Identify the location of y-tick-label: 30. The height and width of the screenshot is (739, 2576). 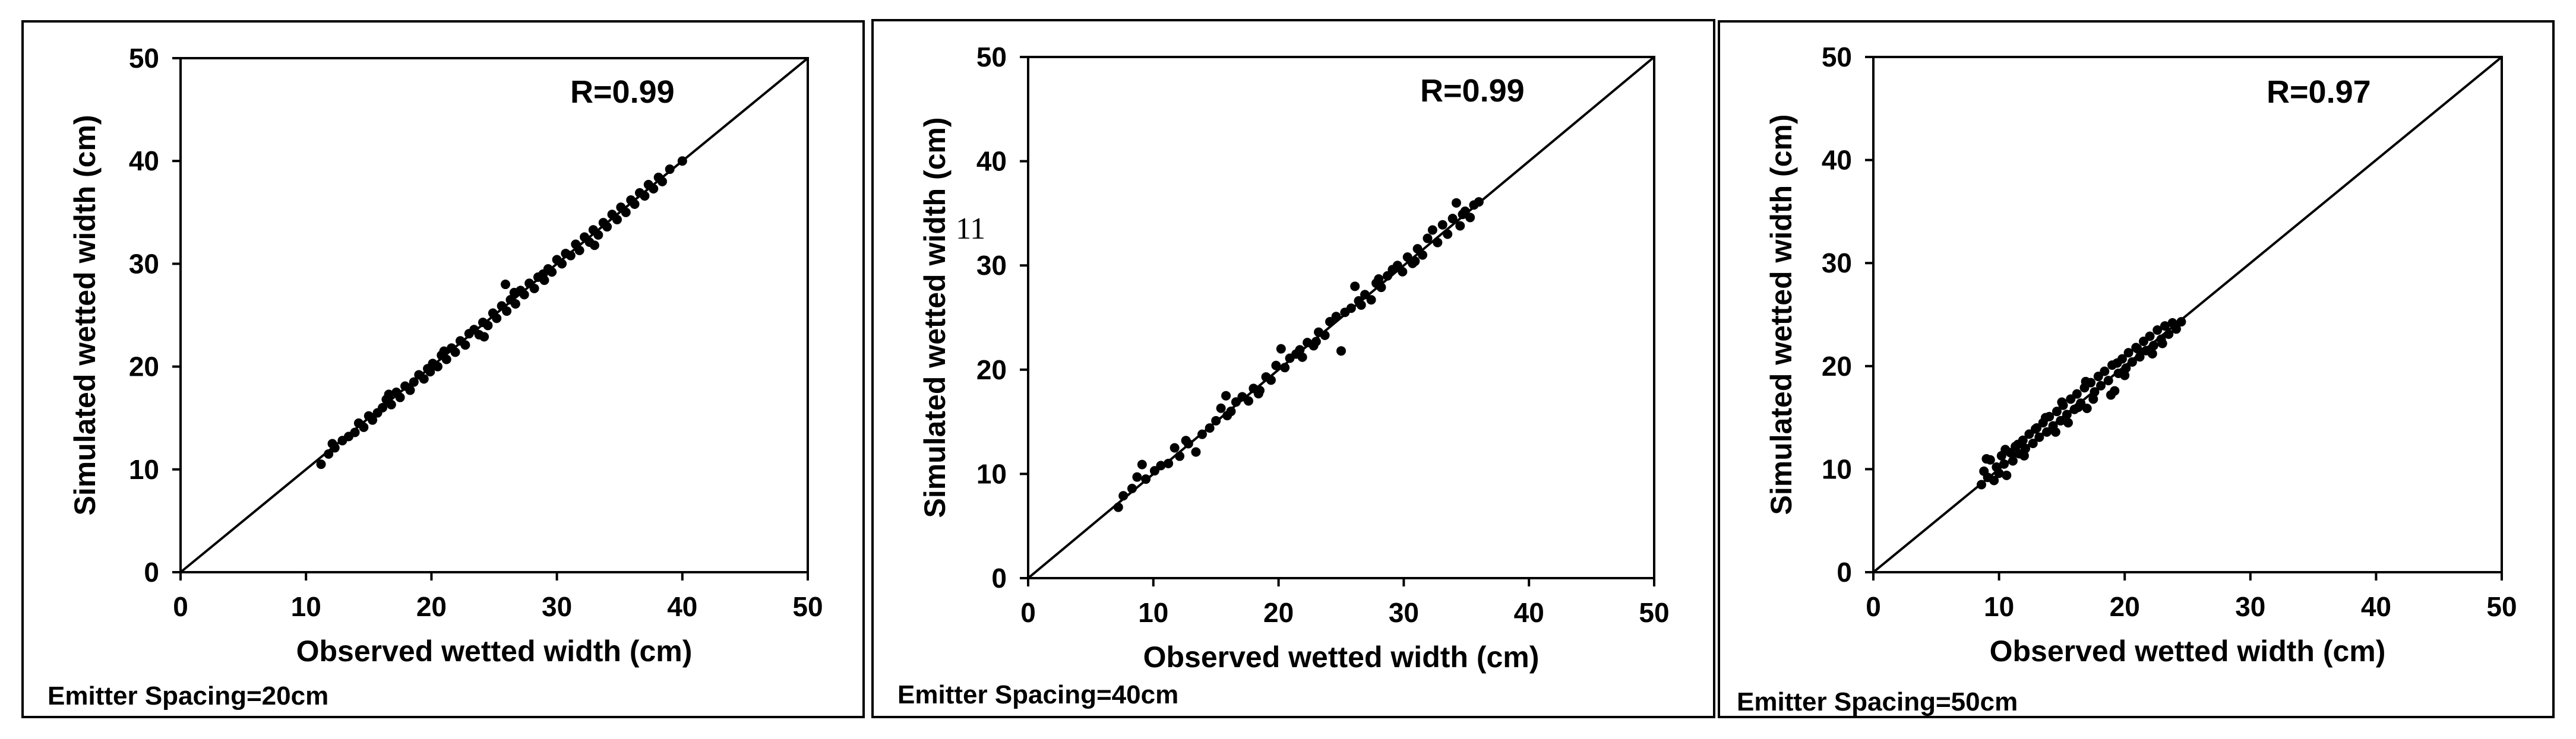
(1837, 263).